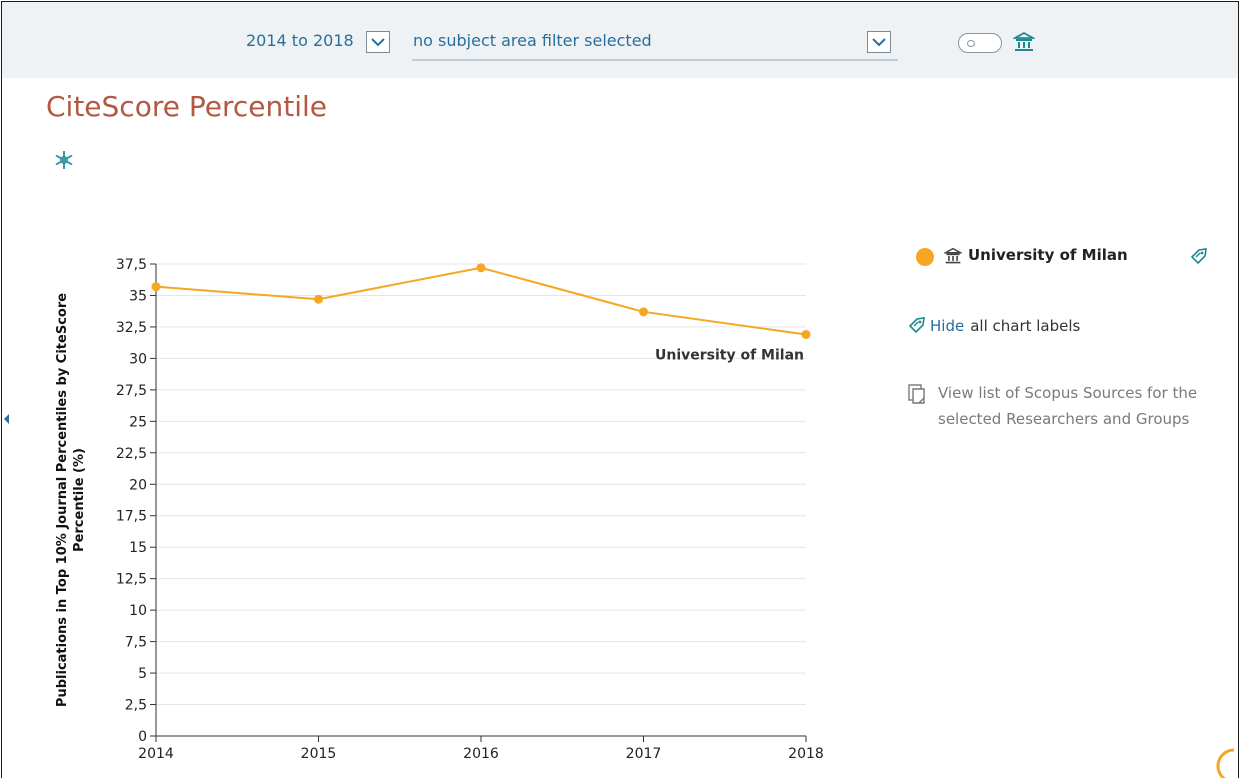 Image resolution: width=1240 pixels, height=780 pixels. What do you see at coordinates (947, 326) in the screenshot?
I see `hide-labels-link: Hide` at bounding box center [947, 326].